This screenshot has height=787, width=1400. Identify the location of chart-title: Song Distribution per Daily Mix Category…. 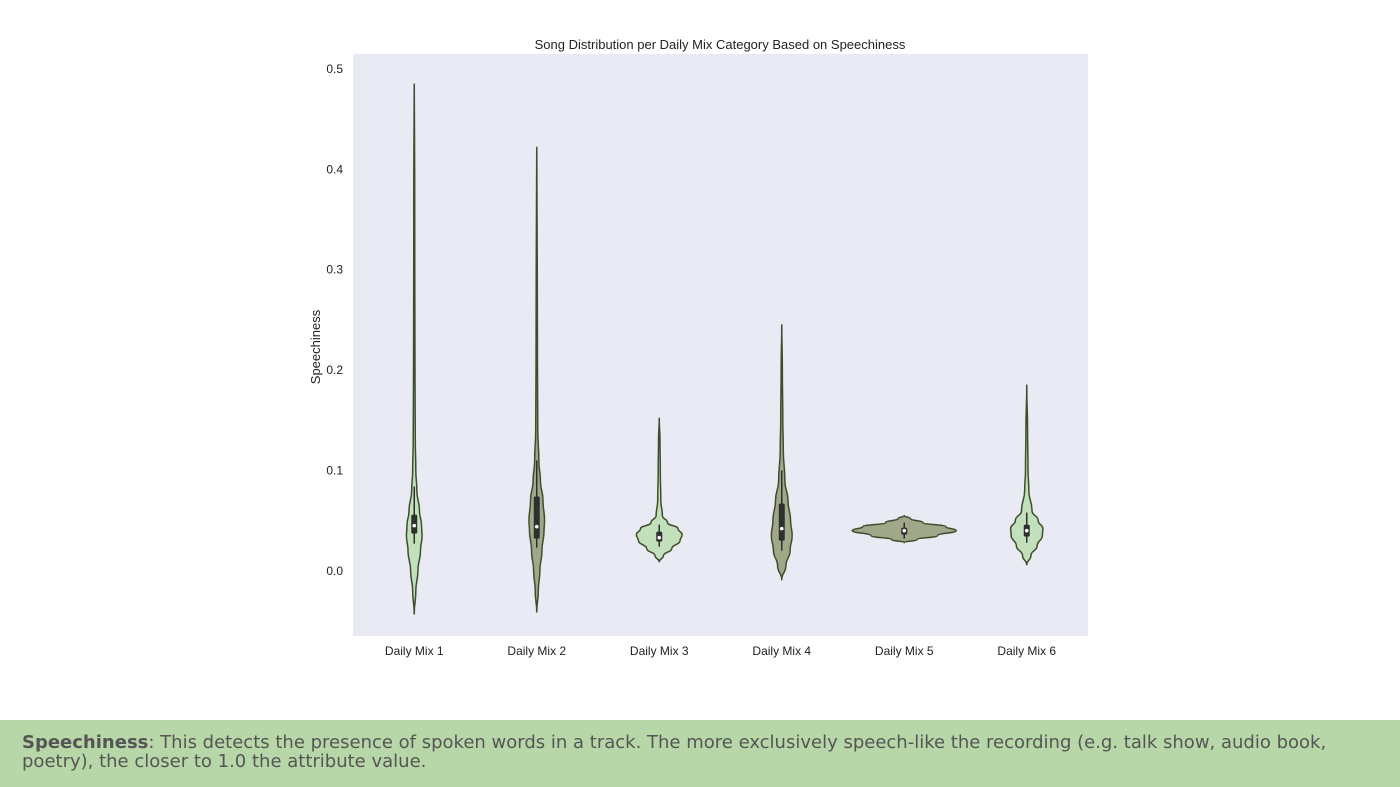
(720, 44).